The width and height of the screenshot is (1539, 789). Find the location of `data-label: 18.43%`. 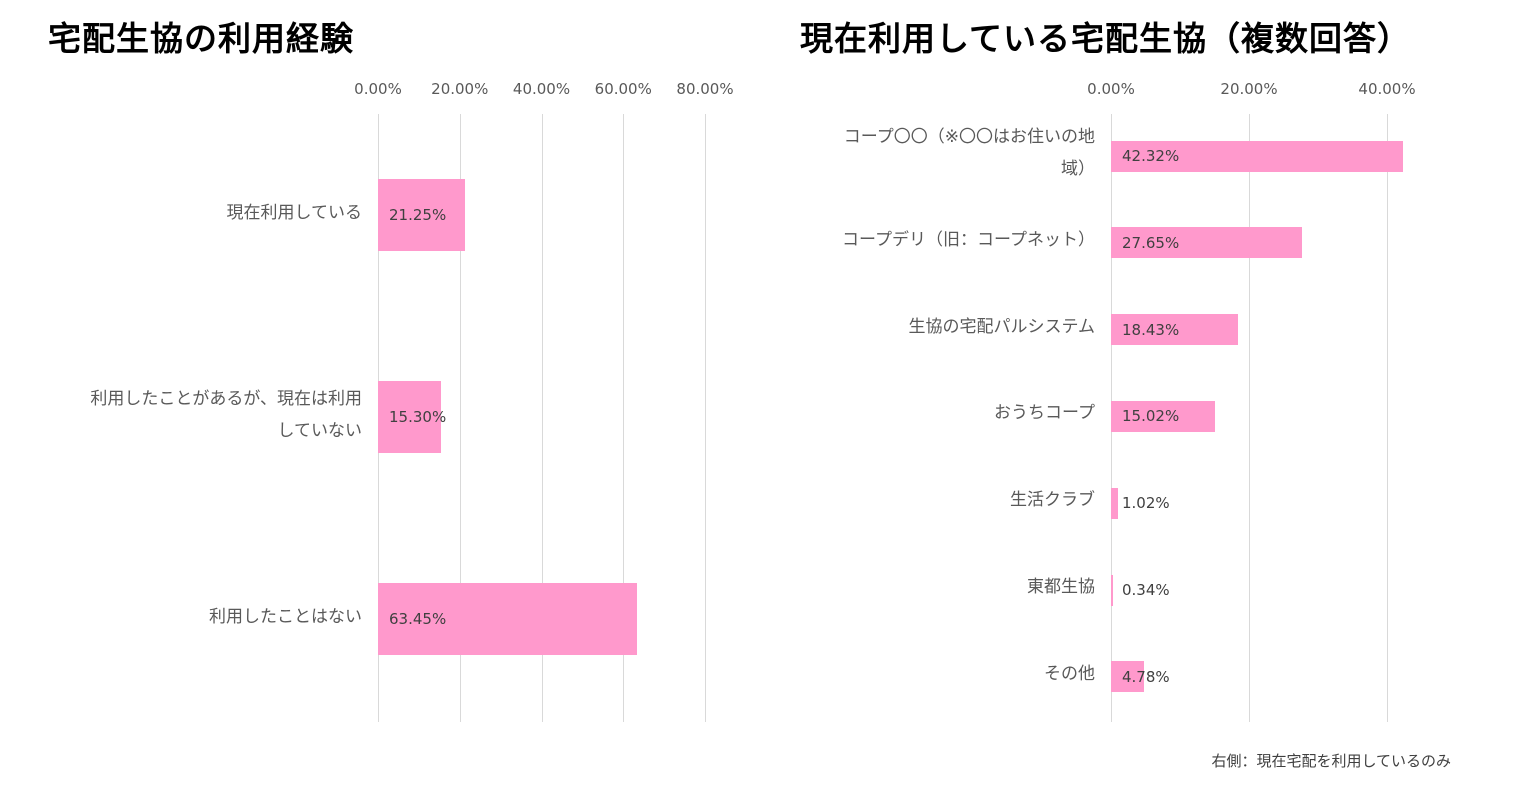

data-label: 18.43% is located at coordinates (1151, 329).